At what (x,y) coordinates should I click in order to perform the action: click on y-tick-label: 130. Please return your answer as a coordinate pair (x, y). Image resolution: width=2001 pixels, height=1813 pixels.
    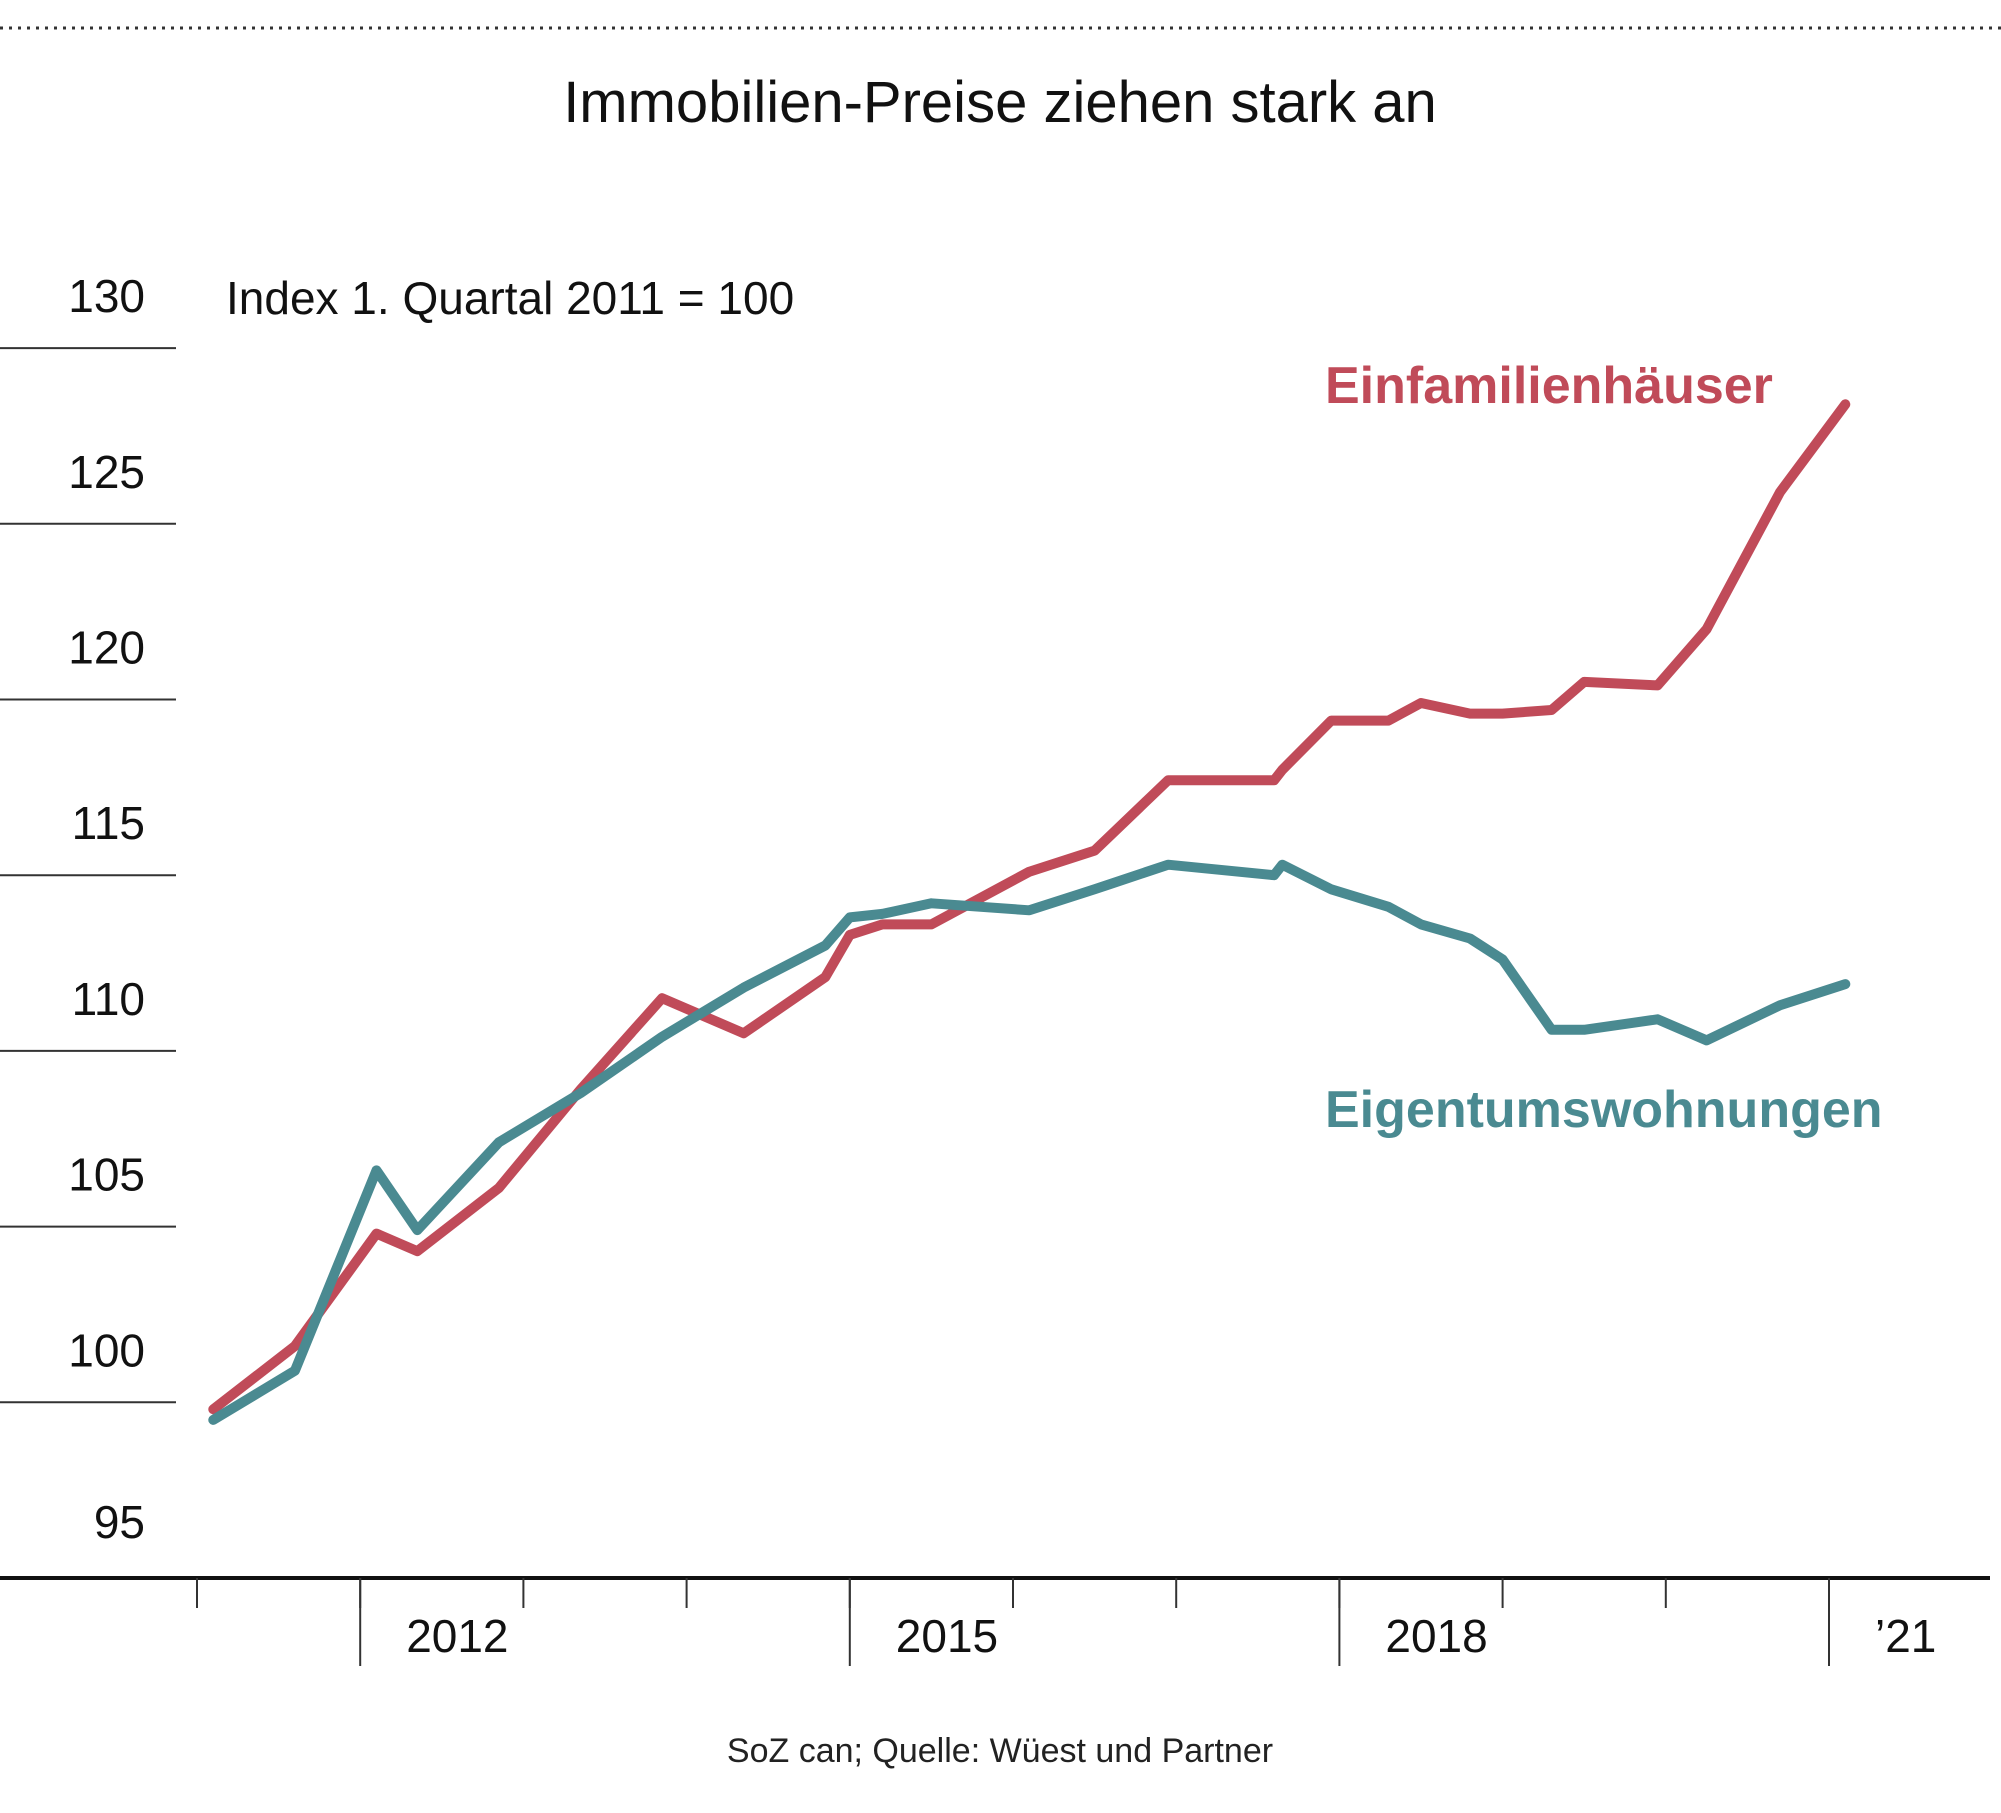
    Looking at the image, I should click on (106, 296).